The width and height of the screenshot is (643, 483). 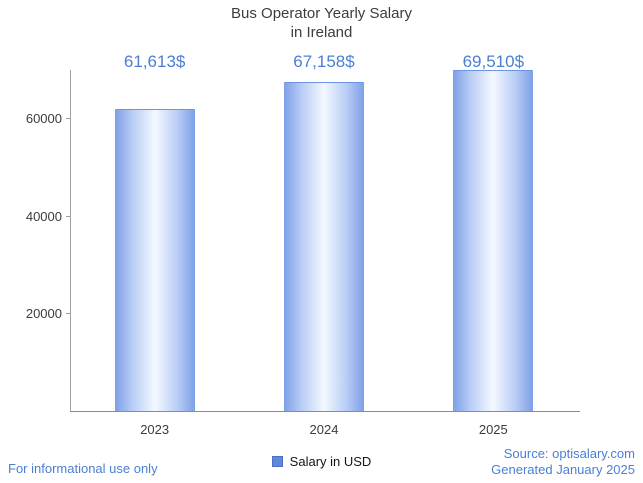 I want to click on bar-column: 61,613$ 2023, so click(x=154, y=243).